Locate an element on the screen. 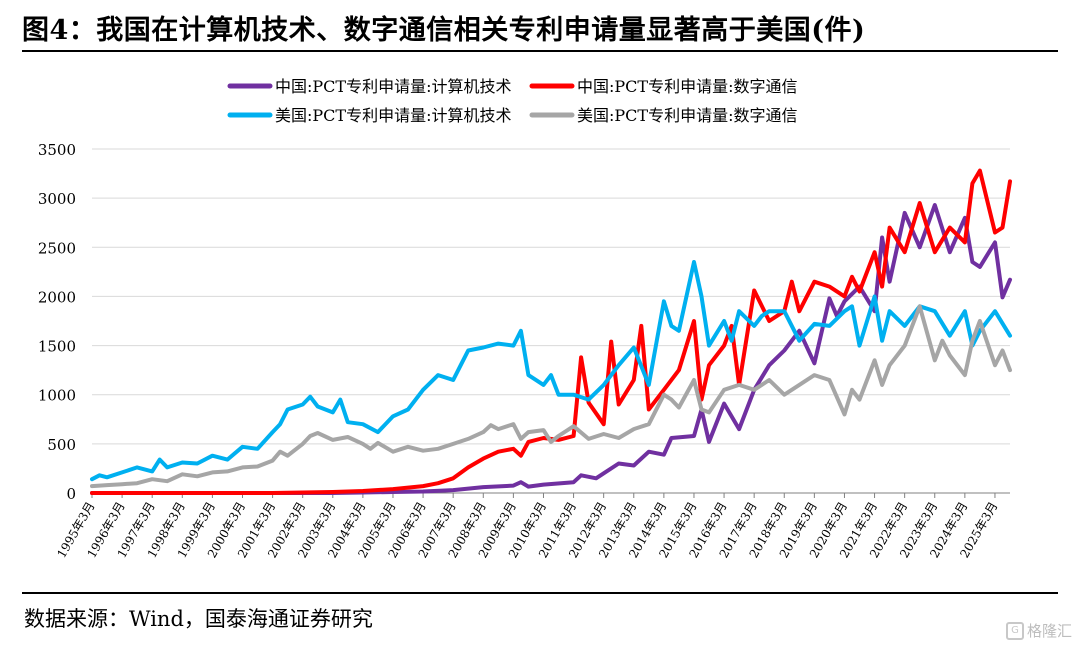  legend-label: 中国:PCT专利申请量:数字通信 is located at coordinates (687, 86).